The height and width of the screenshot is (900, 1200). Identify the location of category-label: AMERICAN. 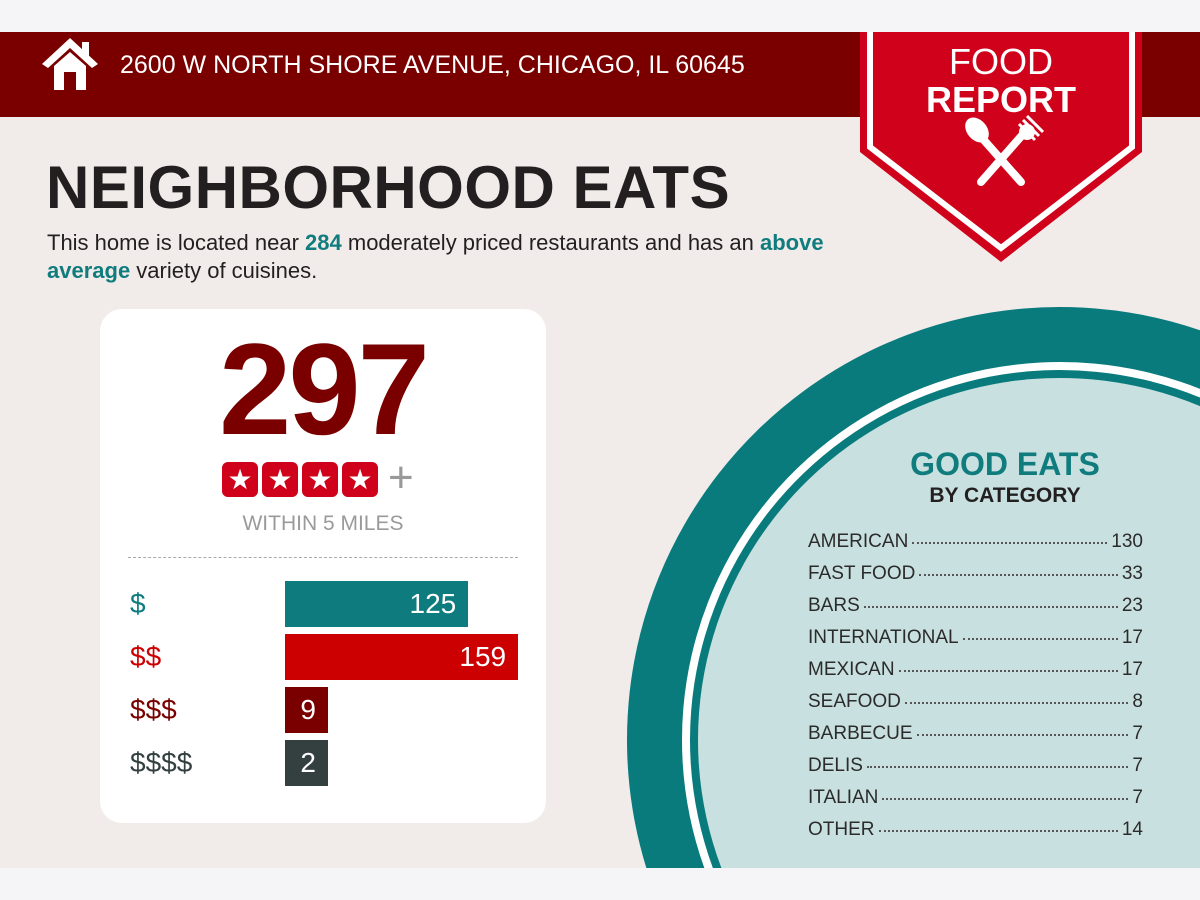
(858, 541).